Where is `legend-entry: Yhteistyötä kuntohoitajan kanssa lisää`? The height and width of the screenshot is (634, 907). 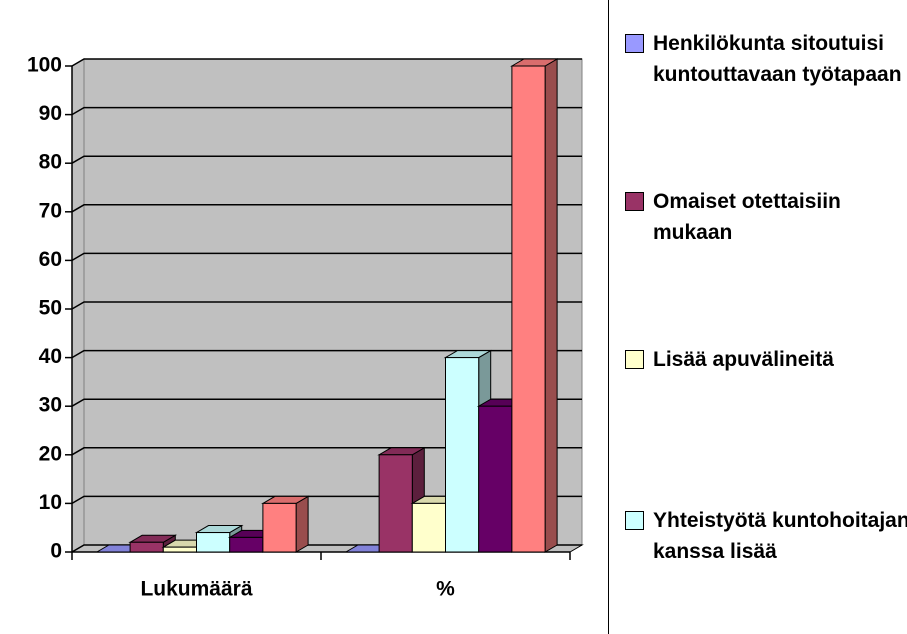 legend-entry: Yhteistyötä kuntohoitajan kanssa lisää is located at coordinates (765, 536).